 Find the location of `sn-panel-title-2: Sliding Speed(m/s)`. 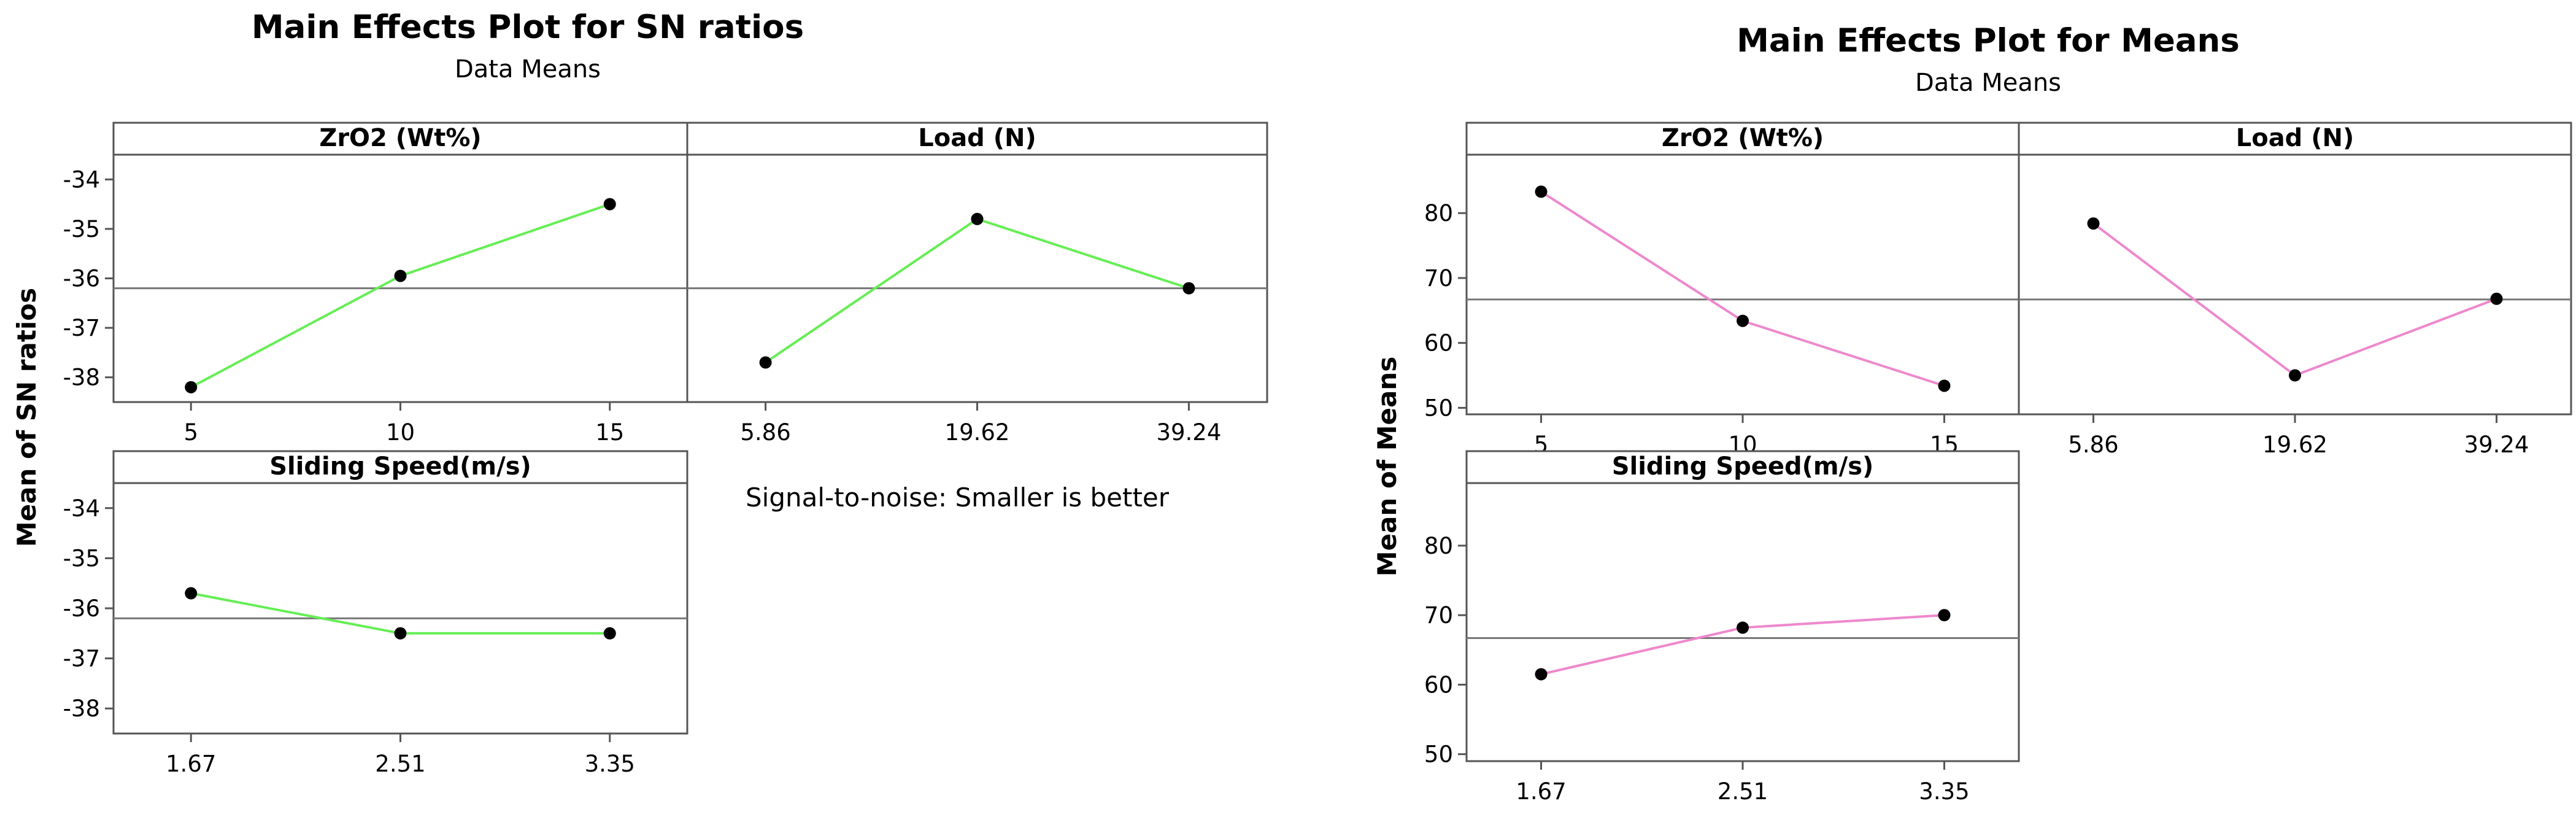

sn-panel-title-2: Sliding Speed(m/s) is located at coordinates (400, 467).